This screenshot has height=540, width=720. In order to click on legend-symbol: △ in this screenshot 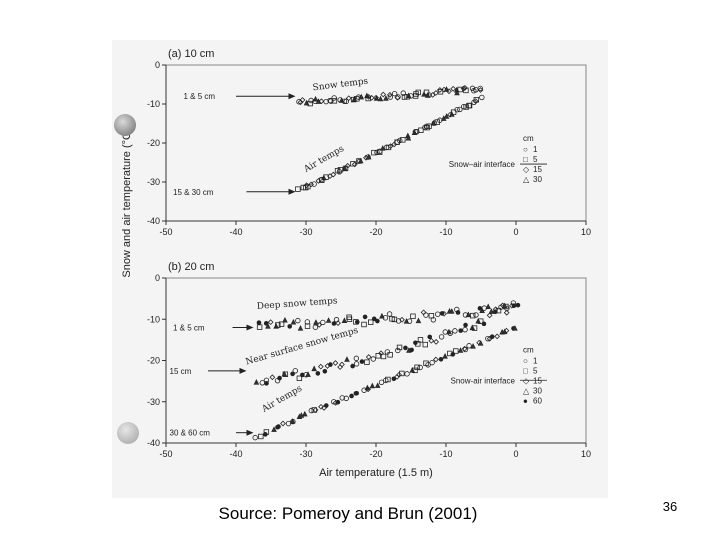, I will do `click(526, 179)`.